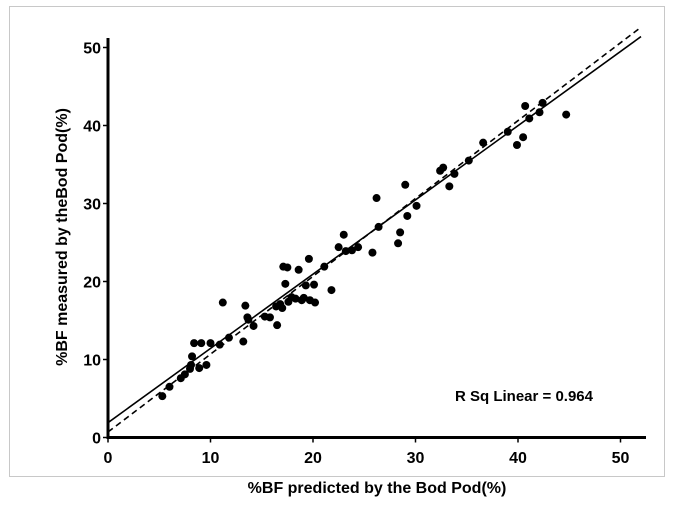 The height and width of the screenshot is (505, 675). Describe the element at coordinates (524, 396) in the screenshot. I see `r-squared-annotation: R Sq Linear = 0.964` at that location.